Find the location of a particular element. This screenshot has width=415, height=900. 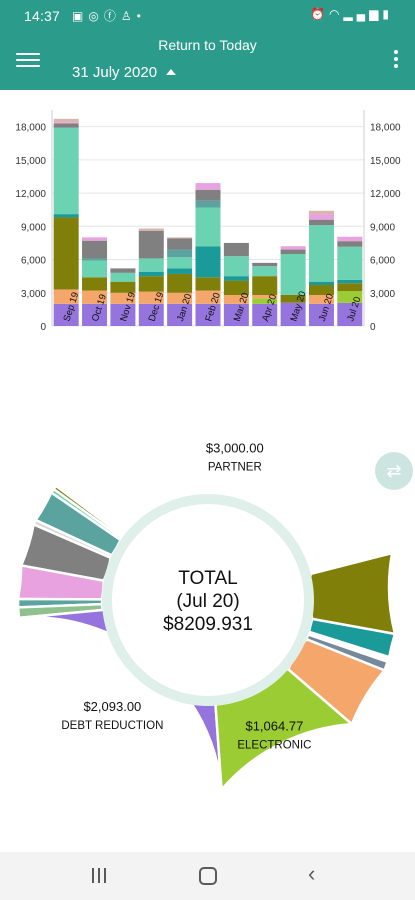

y-tick-label-left: 9,000 is located at coordinates (33, 227).